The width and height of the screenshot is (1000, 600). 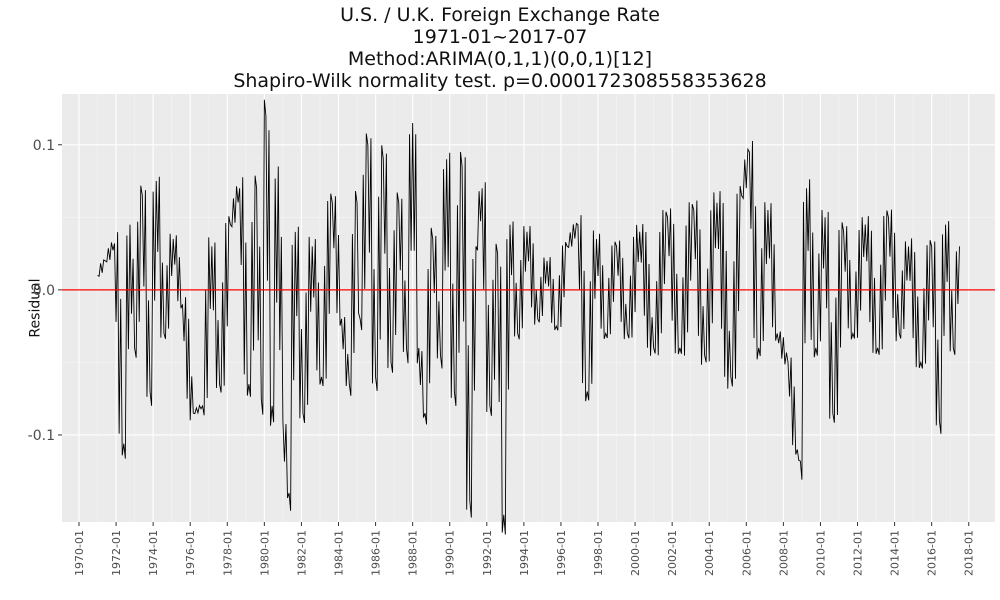 What do you see at coordinates (413, 553) in the screenshot?
I see `x-tick-label: 1988-01` at bounding box center [413, 553].